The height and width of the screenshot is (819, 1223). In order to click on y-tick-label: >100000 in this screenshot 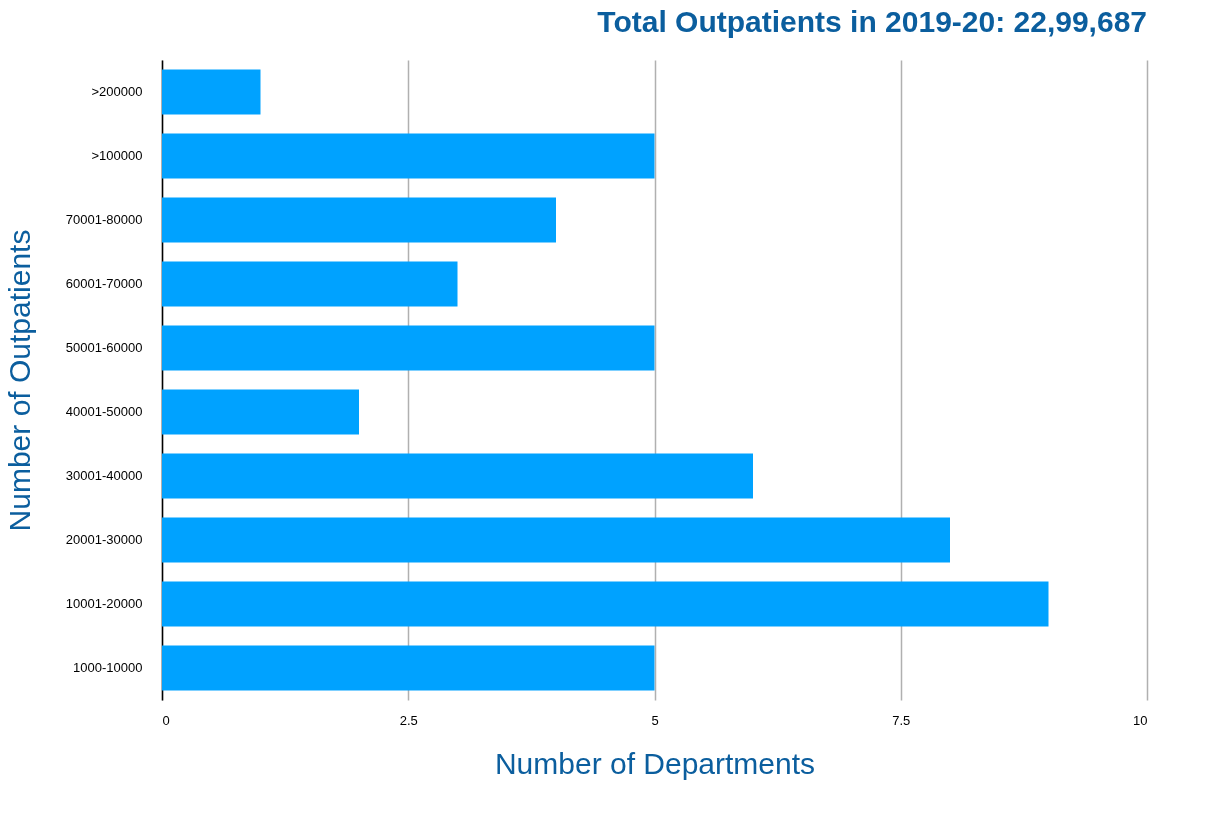, I will do `click(117, 155)`.